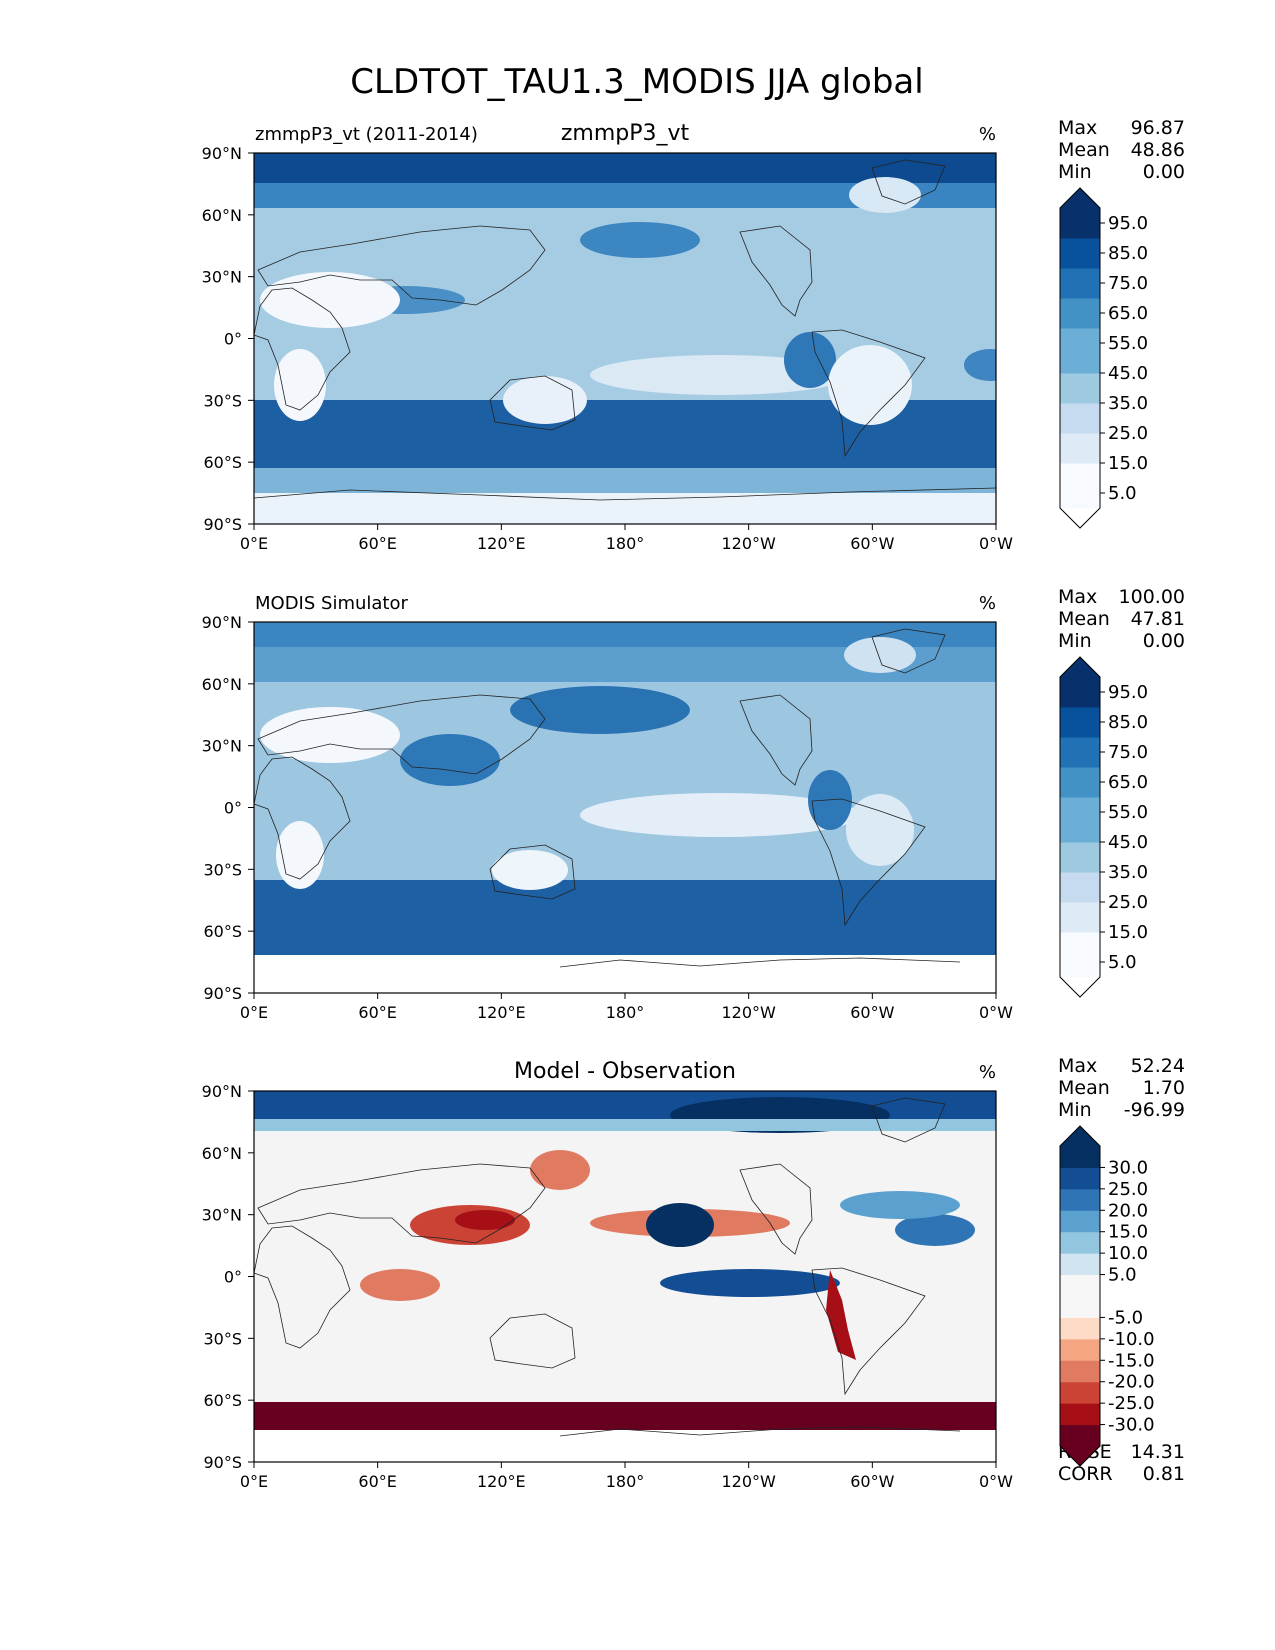 This screenshot has height=1650, width=1275. Describe the element at coordinates (1152, 597) in the screenshot. I see `stat-value-max: 100.00` at that location.